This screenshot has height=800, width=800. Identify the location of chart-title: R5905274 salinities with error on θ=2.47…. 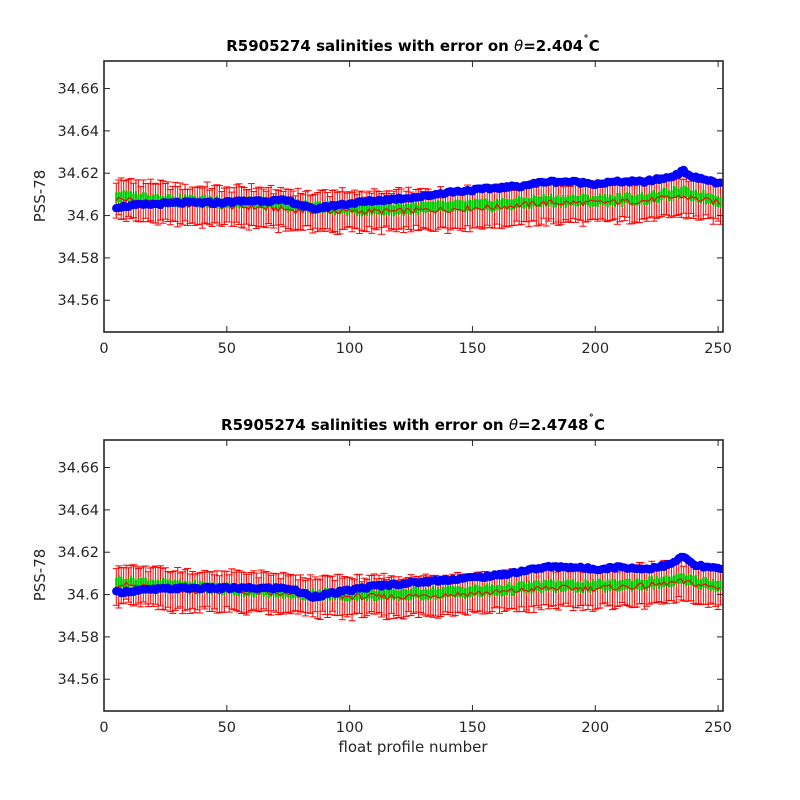
(413, 423).